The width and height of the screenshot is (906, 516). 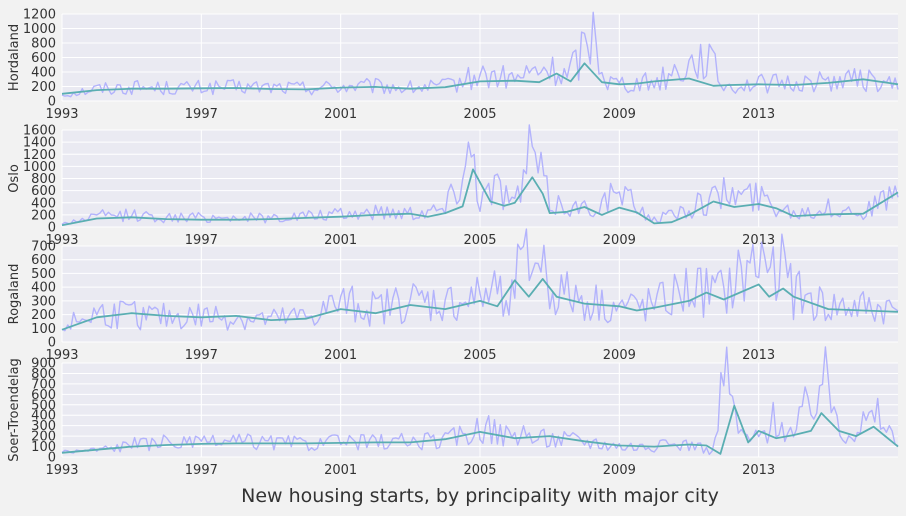 I want to click on y-tick-label: 1400, so click(x=39, y=143).